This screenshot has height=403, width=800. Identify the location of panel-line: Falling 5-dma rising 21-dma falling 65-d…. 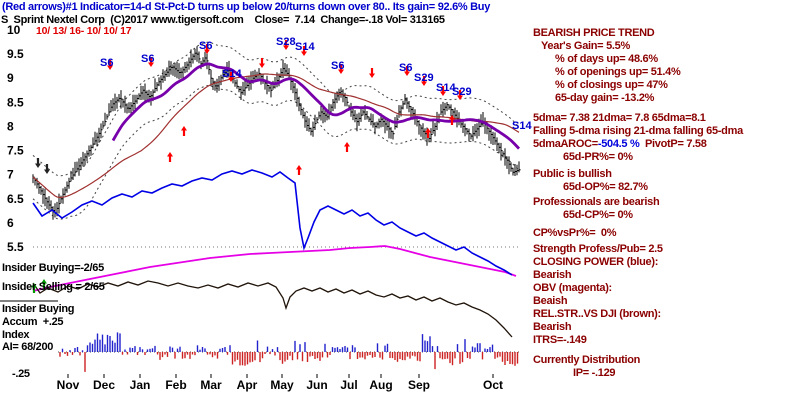
(638, 131).